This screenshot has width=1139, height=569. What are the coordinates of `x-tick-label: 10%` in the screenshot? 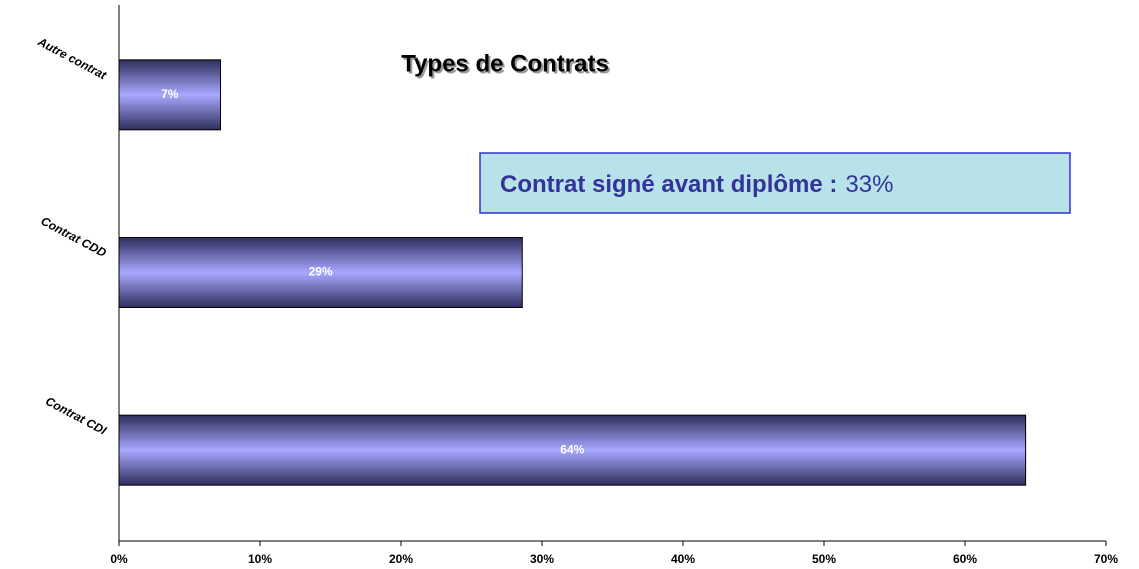 It's located at (260, 559).